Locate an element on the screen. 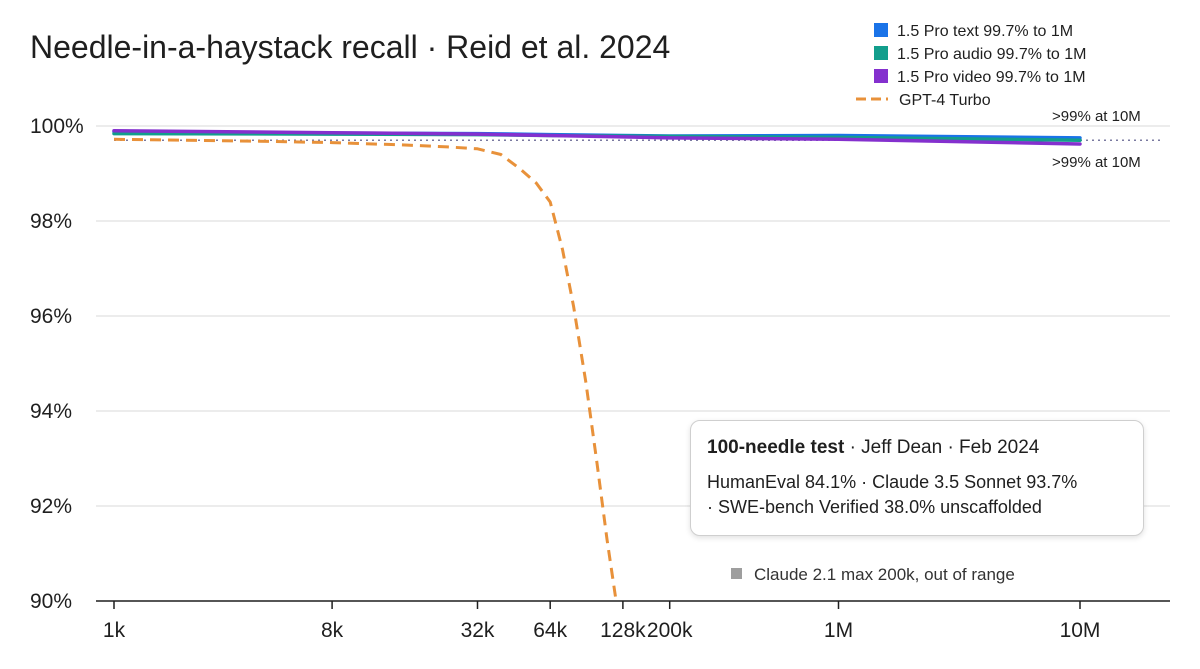  x-tick-label: 8k is located at coordinates (332, 630).